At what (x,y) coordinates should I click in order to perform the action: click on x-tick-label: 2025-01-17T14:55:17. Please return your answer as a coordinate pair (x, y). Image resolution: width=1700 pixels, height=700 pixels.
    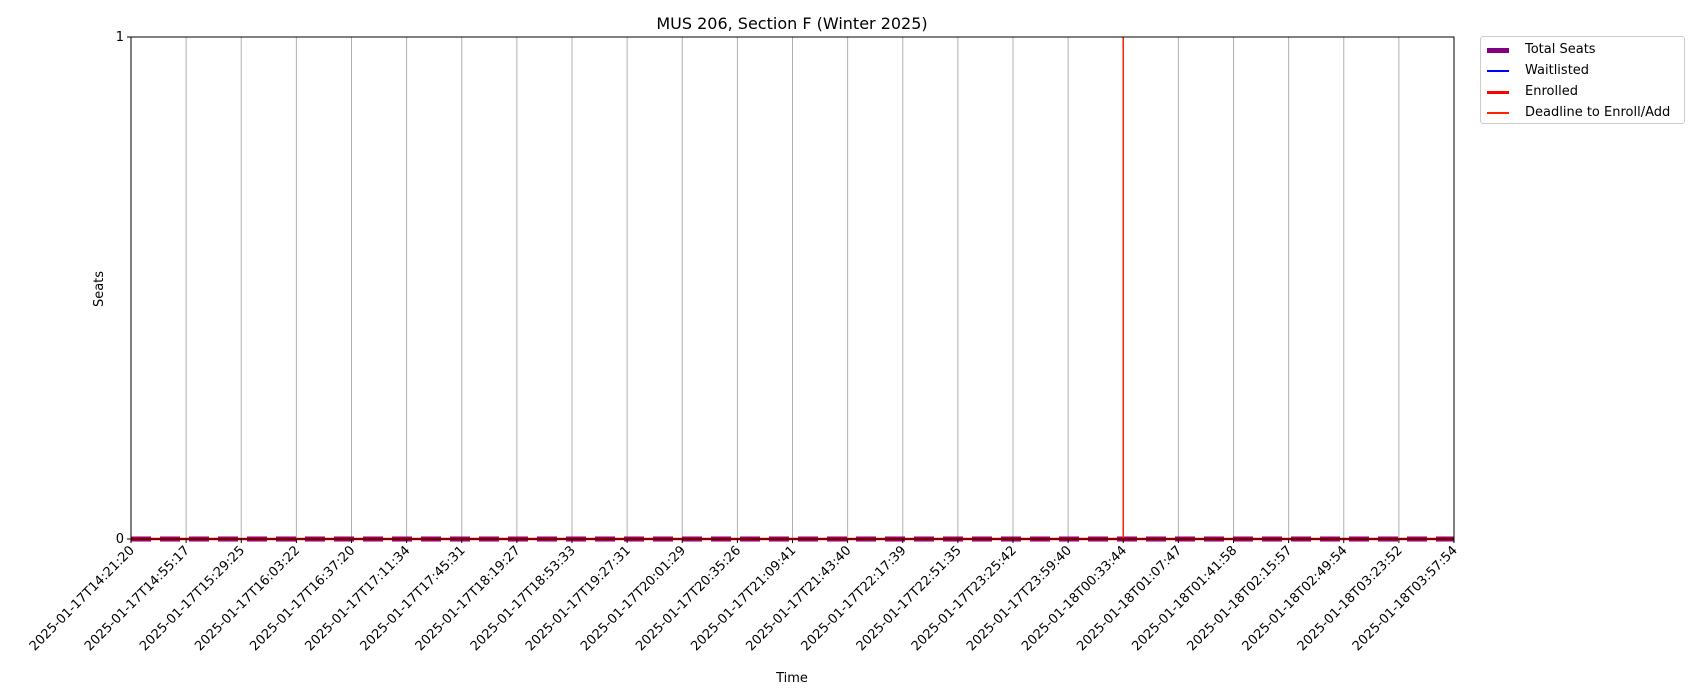
    Looking at the image, I should click on (137, 598).